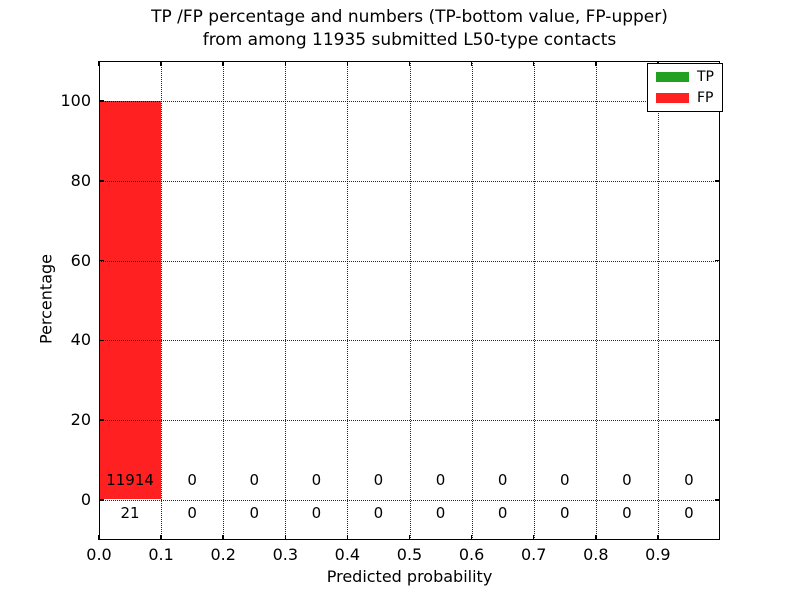  What do you see at coordinates (75, 100) in the screenshot?
I see `y-tick-label: 100` at bounding box center [75, 100].